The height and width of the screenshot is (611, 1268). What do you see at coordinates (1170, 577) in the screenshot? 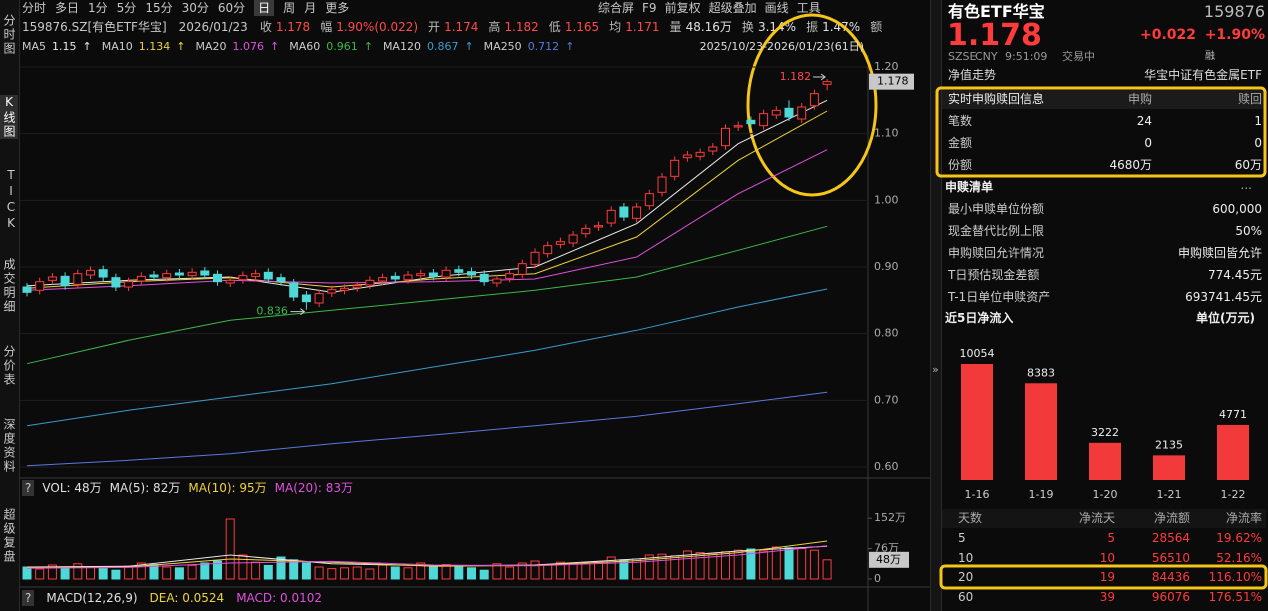
I see `flow-cell: 84436` at bounding box center [1170, 577].